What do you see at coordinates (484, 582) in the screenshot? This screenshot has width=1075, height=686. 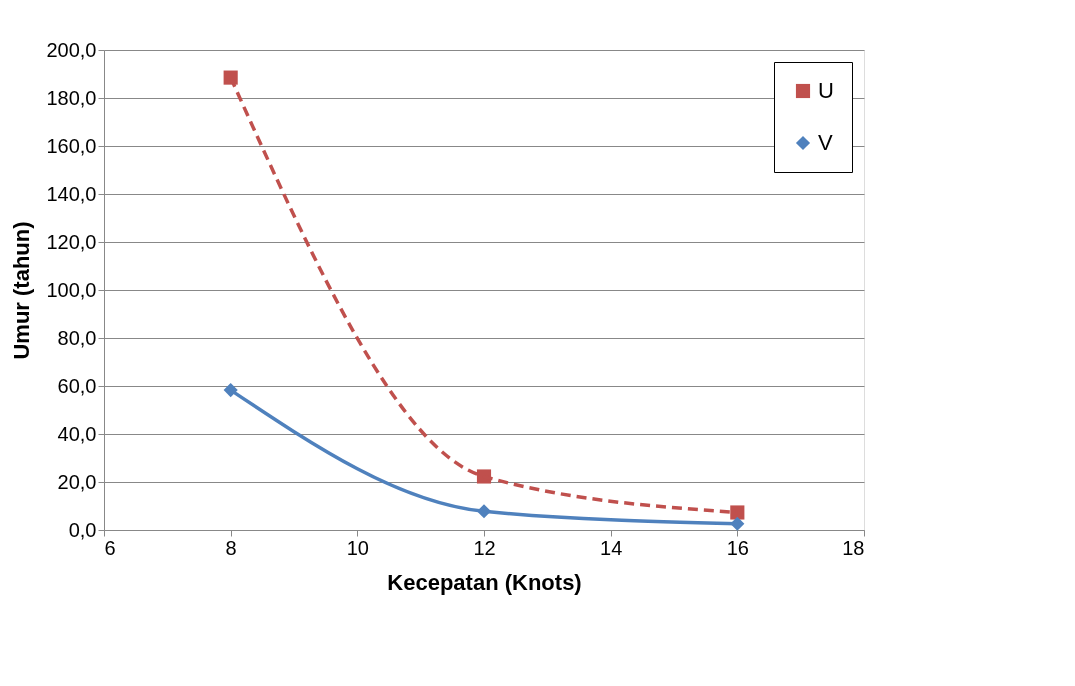 I see `x-axis-title: Kecepatan (Knots)` at bounding box center [484, 582].